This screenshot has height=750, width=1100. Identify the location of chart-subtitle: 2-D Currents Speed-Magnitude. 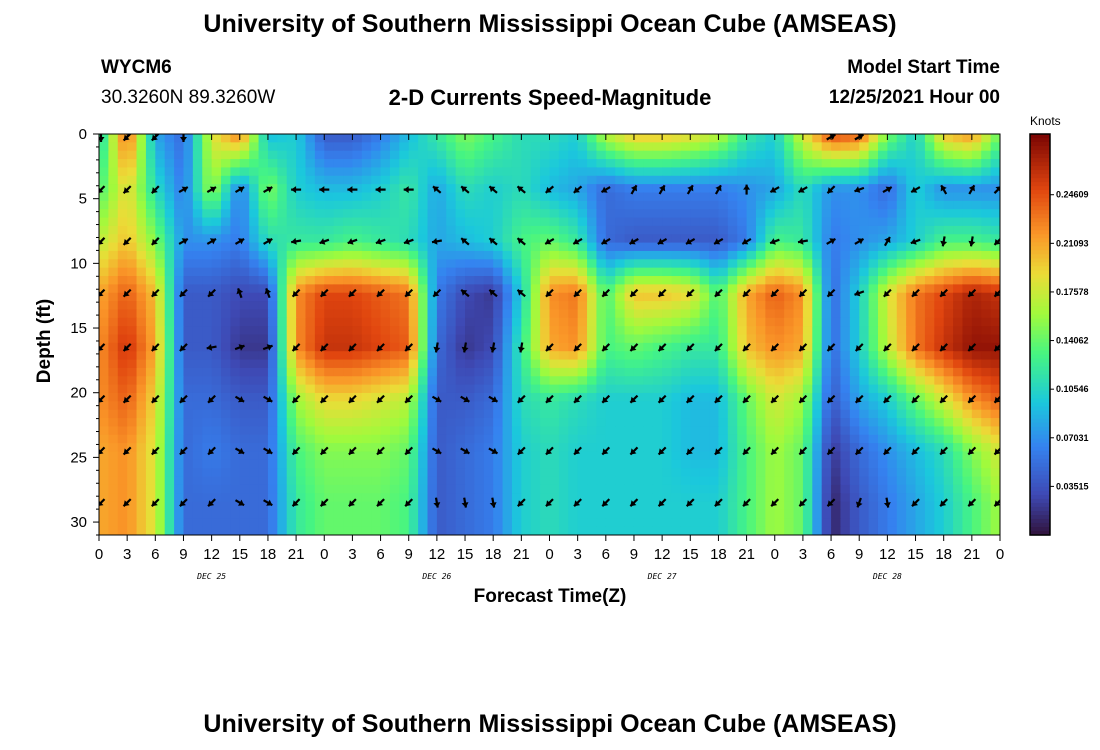
(550, 97).